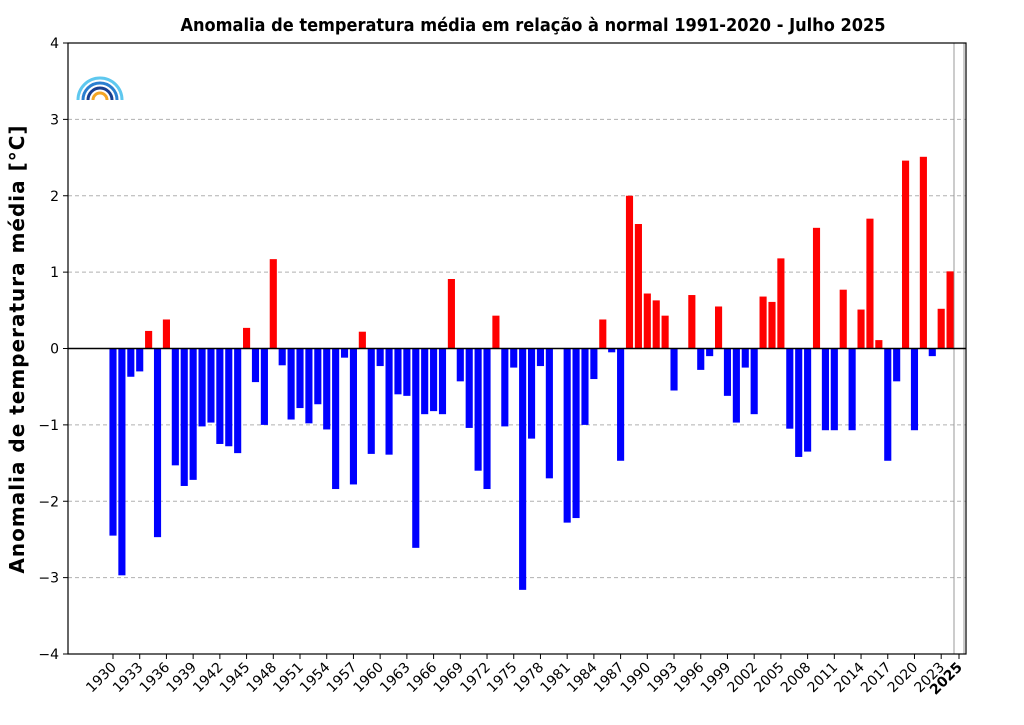 This screenshot has width=1024, height=725. Describe the element at coordinates (629, 272) in the screenshot. I see `bar-1988` at that location.